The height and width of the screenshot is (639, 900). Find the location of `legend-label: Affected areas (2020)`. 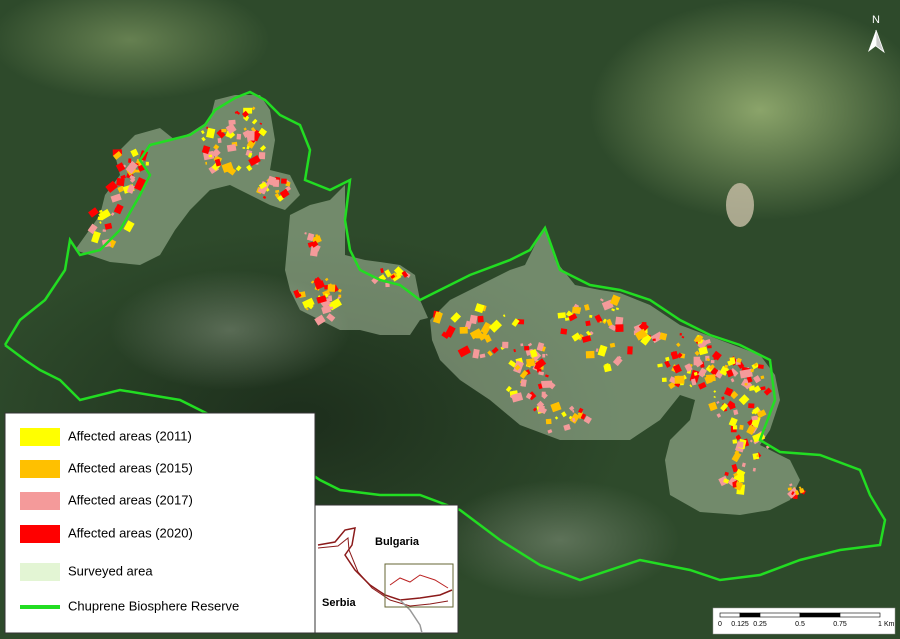

legend-label: Affected areas (2020) is located at coordinates (130, 532).